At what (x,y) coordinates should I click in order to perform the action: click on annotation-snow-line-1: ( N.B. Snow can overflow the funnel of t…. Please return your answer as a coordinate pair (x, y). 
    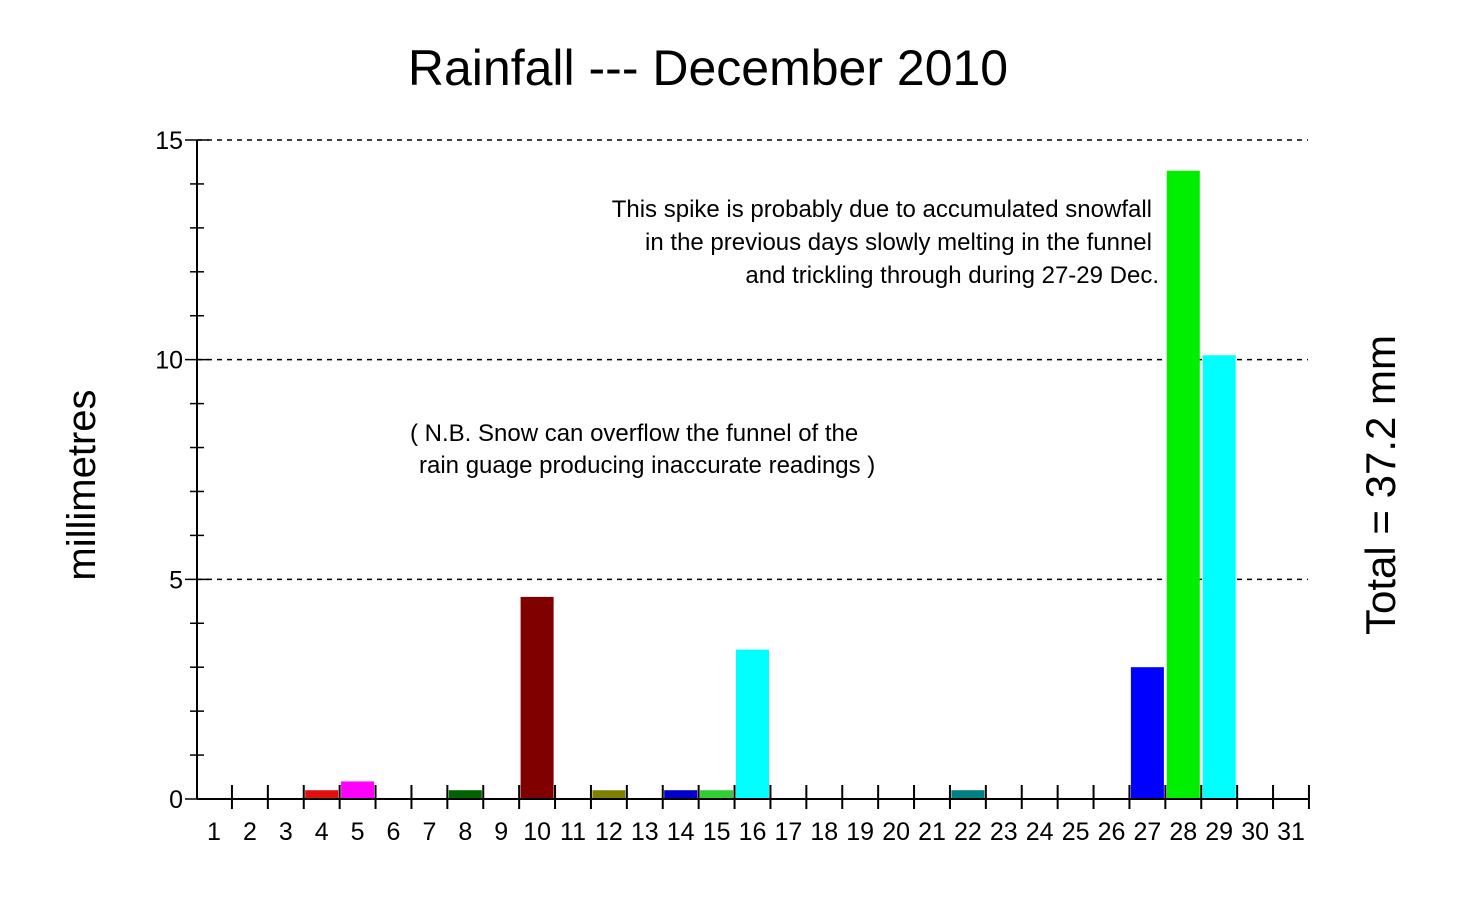
    Looking at the image, I should click on (634, 433).